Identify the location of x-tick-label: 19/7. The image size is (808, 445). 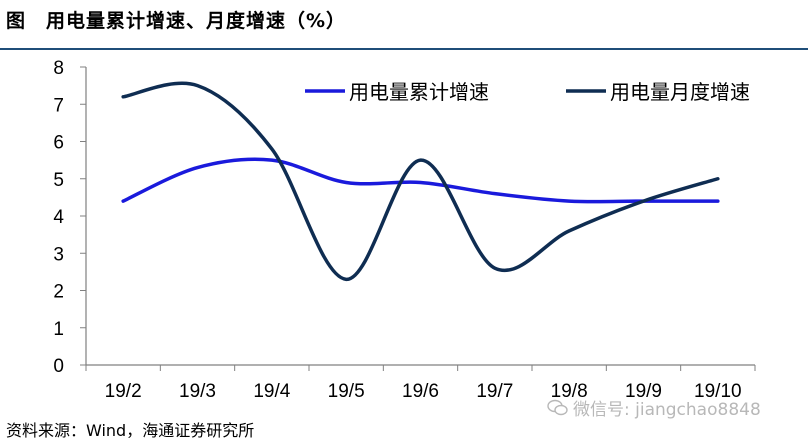
(494, 391).